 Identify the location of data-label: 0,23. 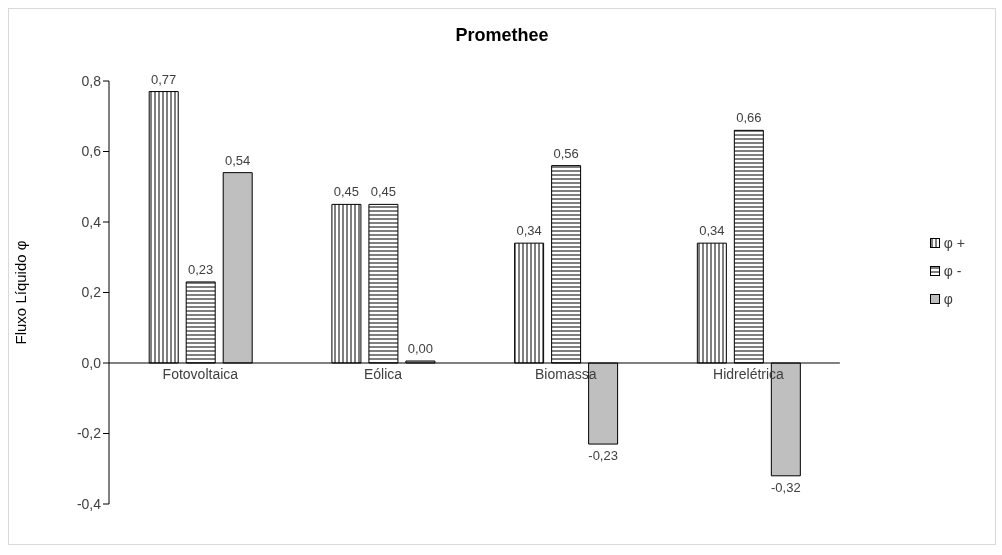
(201, 269).